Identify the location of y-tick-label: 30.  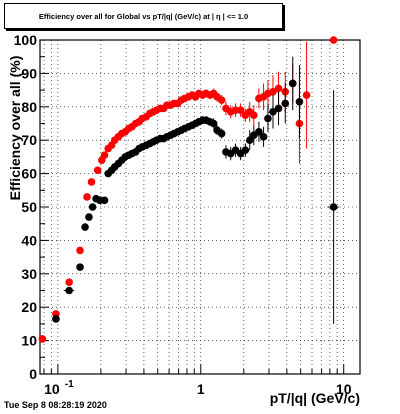
(29, 274).